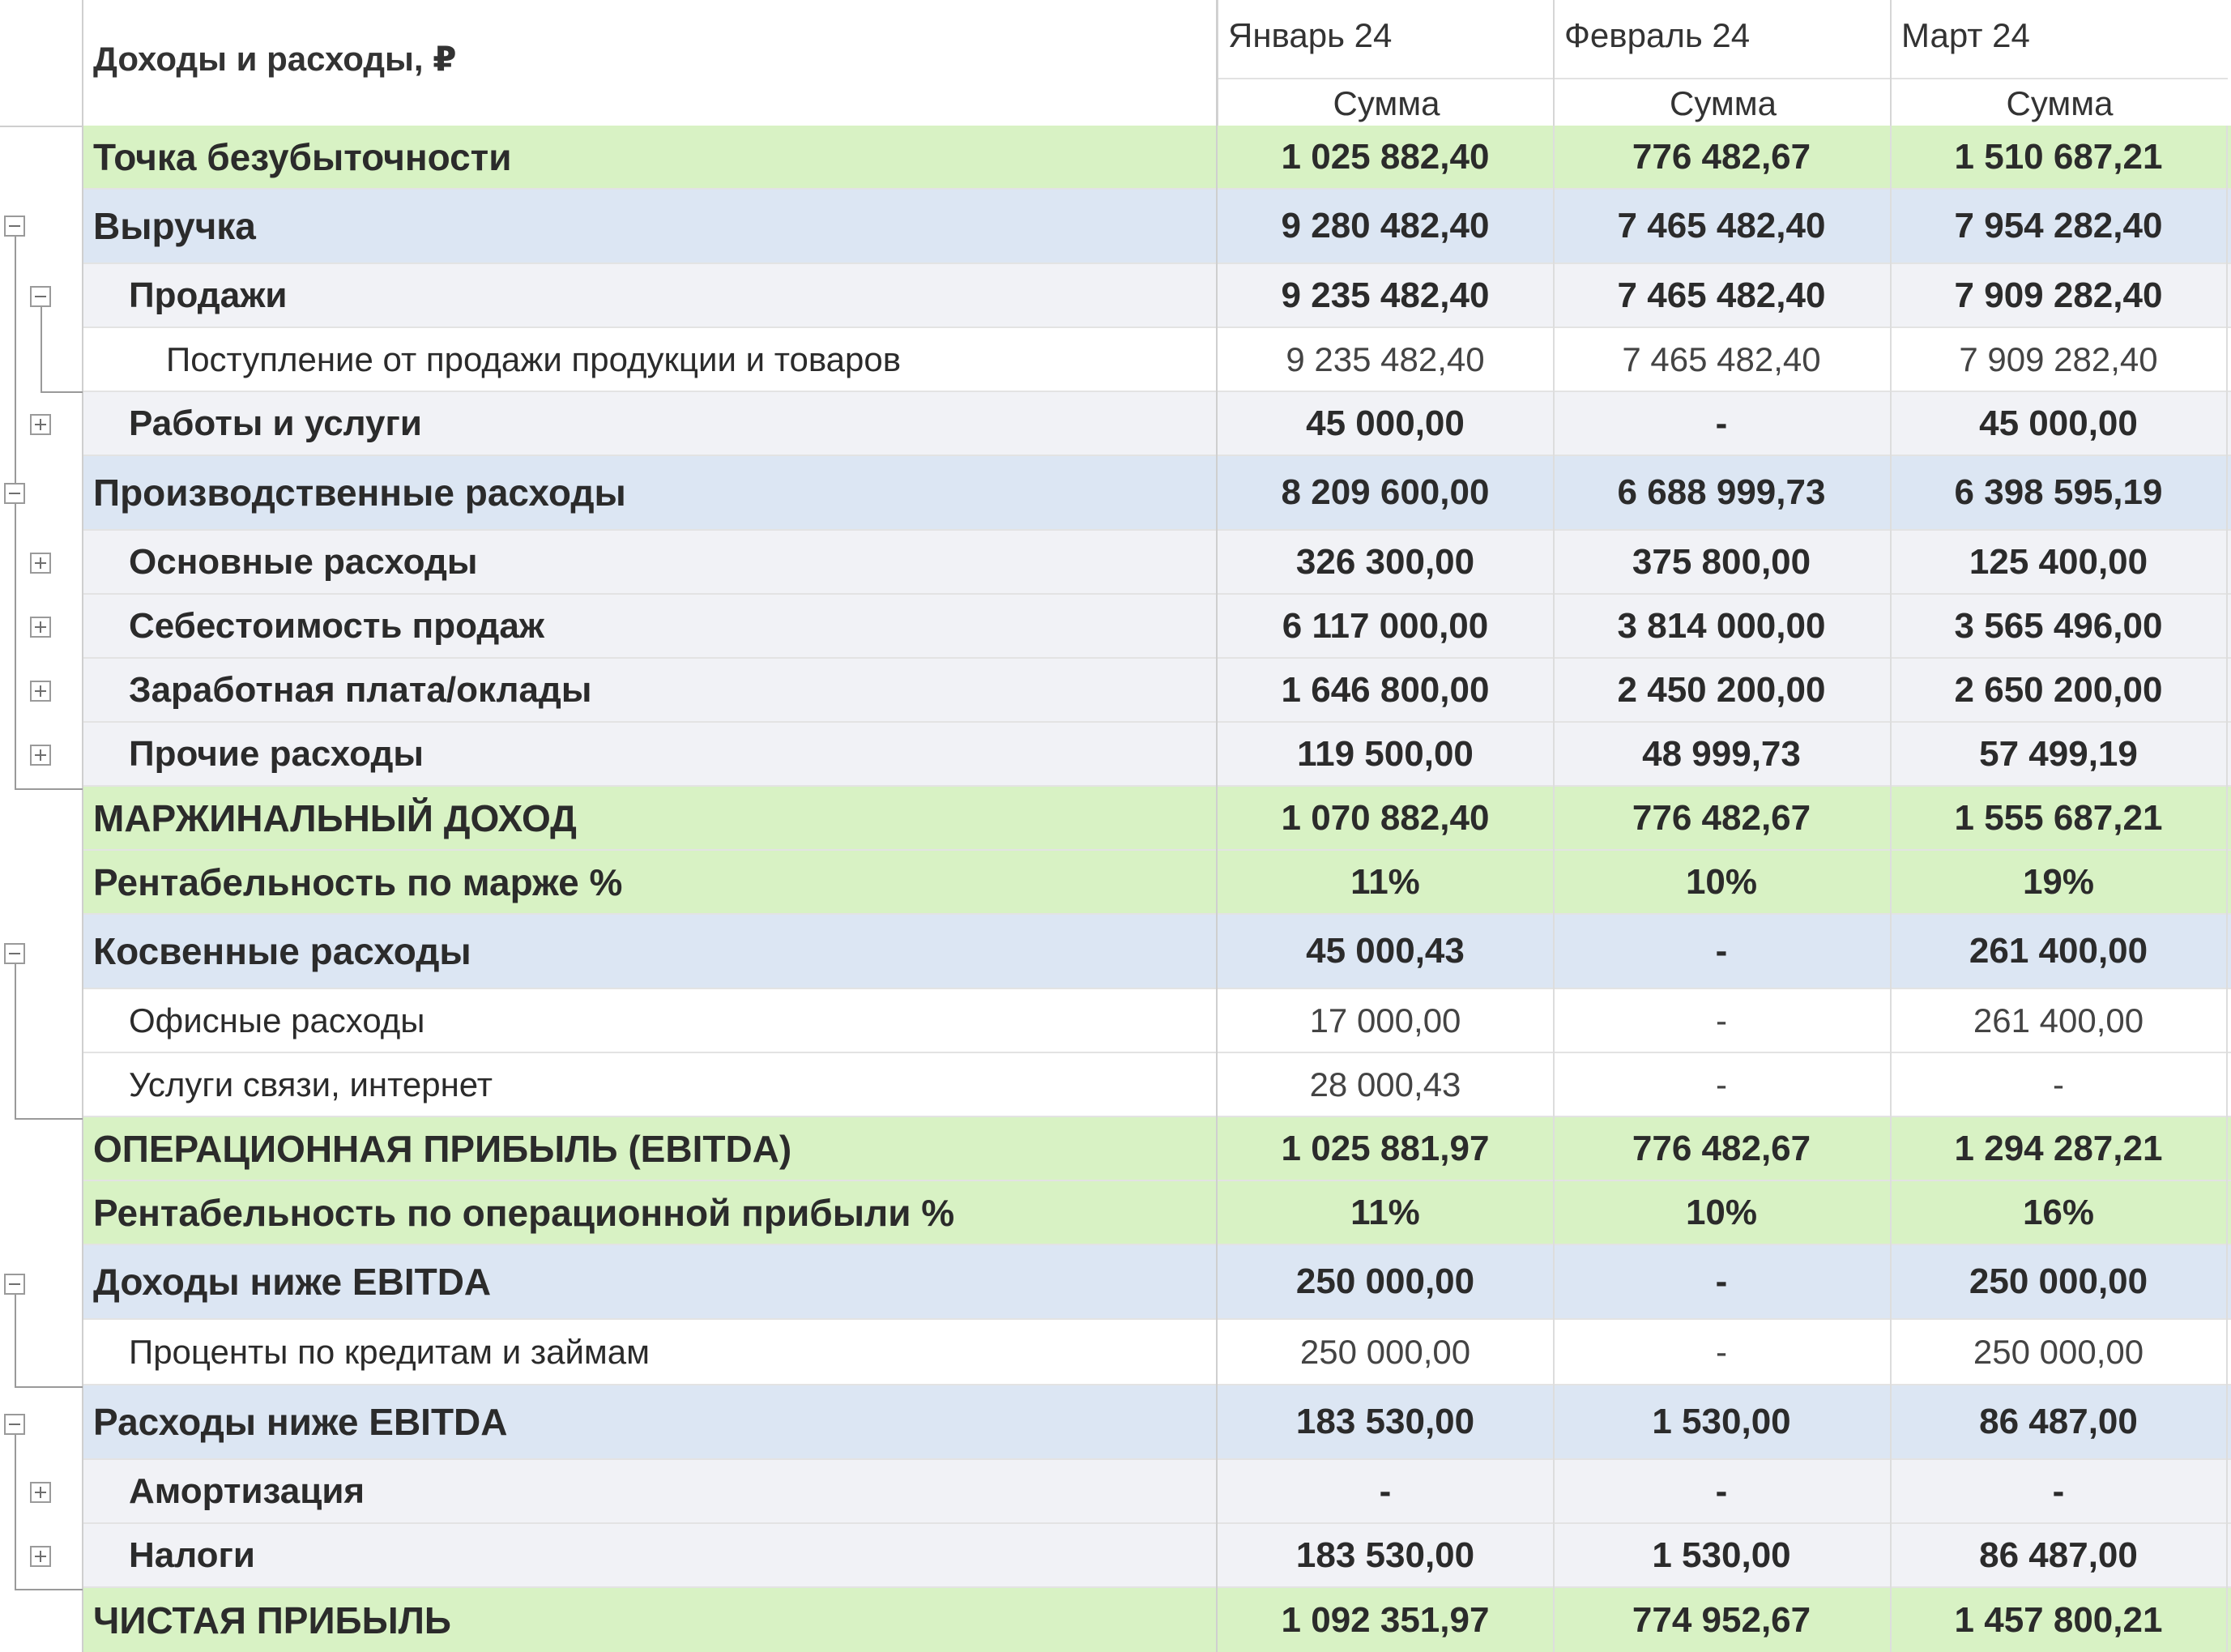 This screenshot has height=1652, width=2231. What do you see at coordinates (1385, 1212) in the screenshot?
I see `value-jan: 11%` at bounding box center [1385, 1212].